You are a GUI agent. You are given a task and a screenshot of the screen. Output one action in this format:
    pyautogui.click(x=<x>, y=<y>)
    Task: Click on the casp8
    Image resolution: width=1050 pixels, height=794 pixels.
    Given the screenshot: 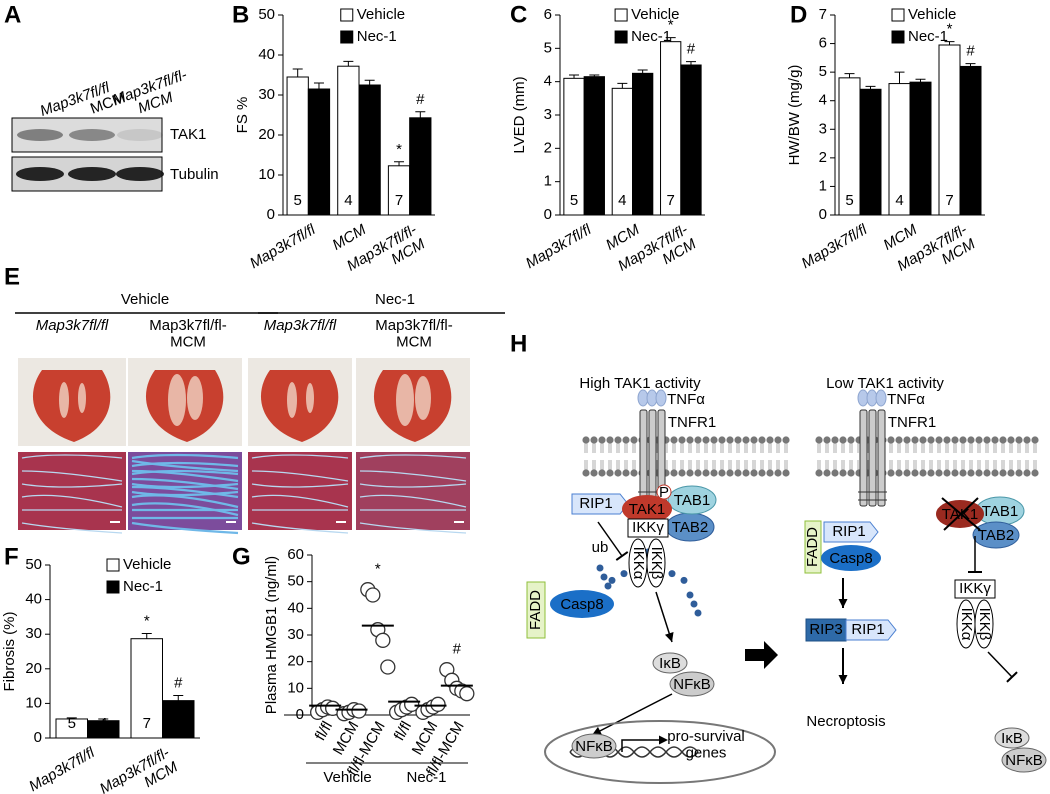 What is the action you would take?
    pyautogui.click(x=851, y=558)
    